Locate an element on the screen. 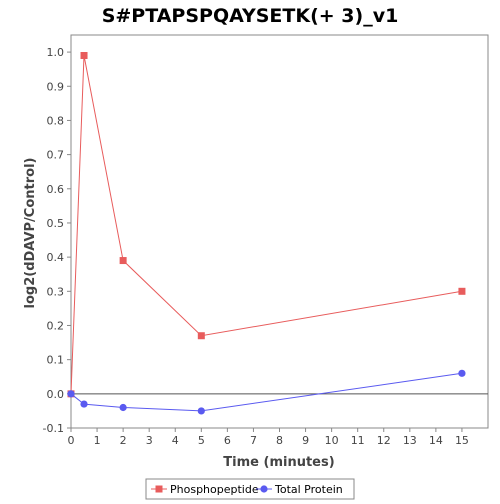 The width and height of the screenshot is (500, 504). legend-label-0: Phosphopeptide is located at coordinates (214, 489).